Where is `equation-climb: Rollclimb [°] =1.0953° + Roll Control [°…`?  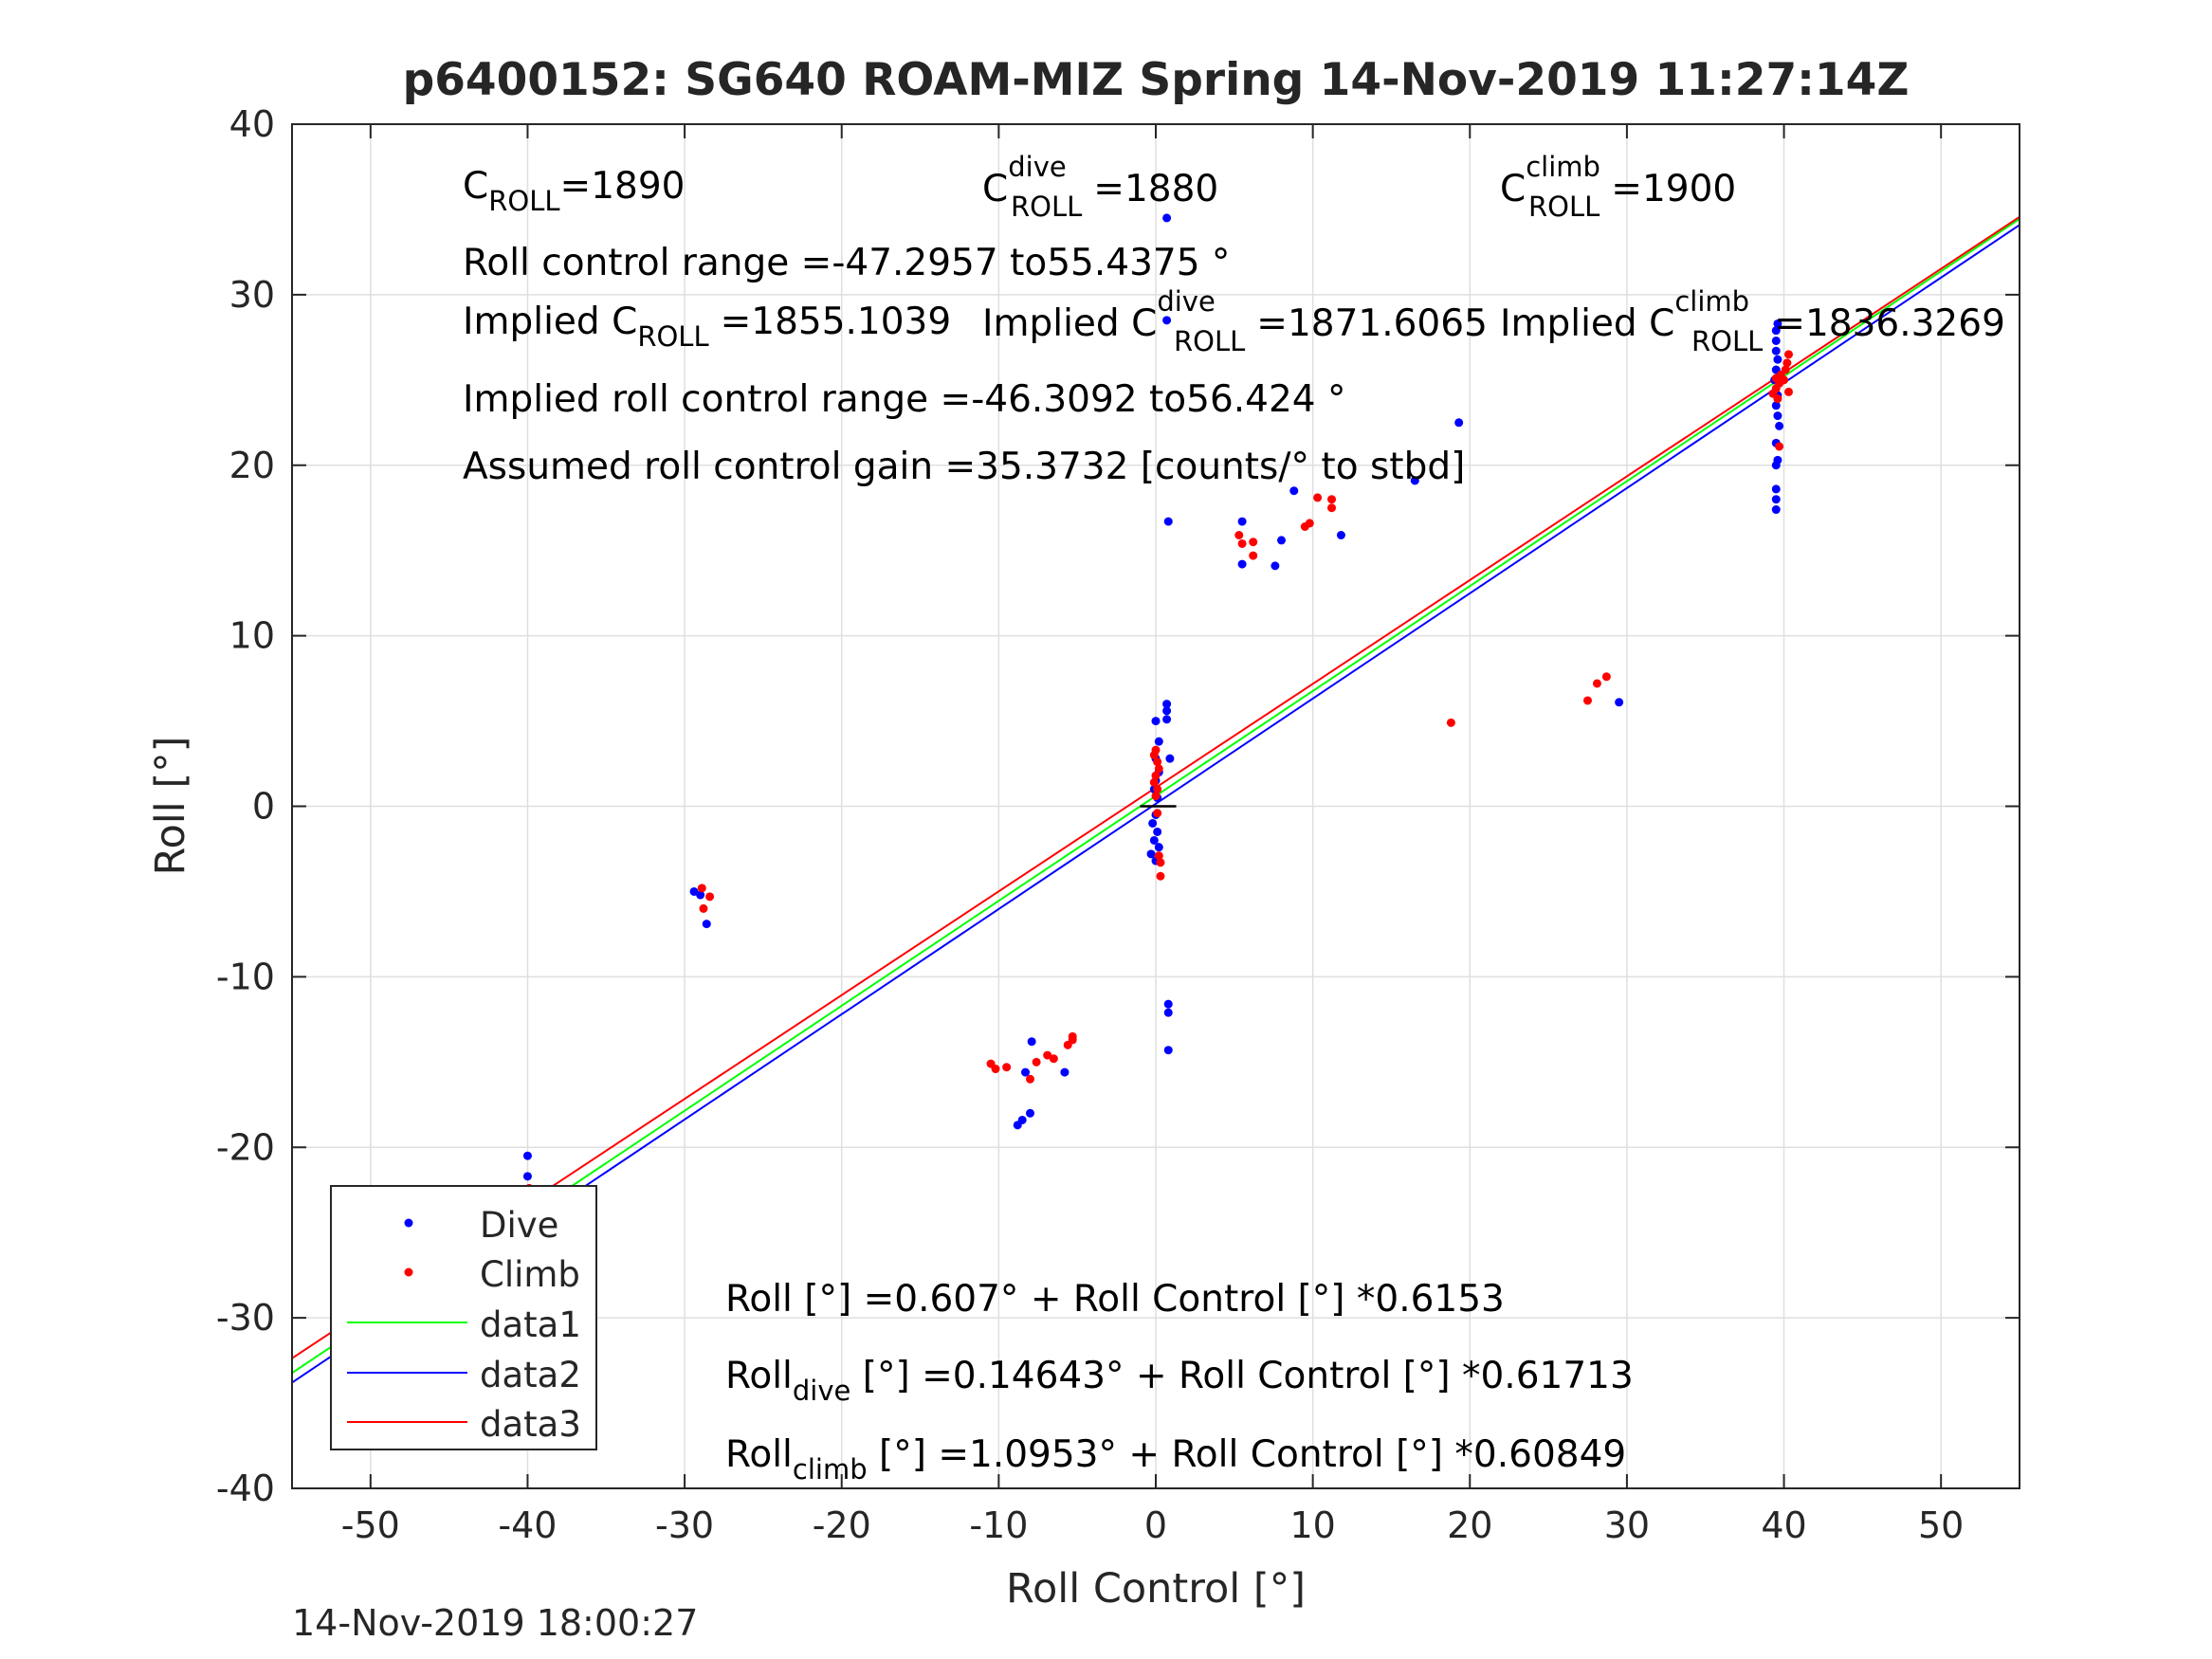
equation-climb: Rollclimb [°] =1.0953° + Roll Control [°… is located at coordinates (1175, 1459).